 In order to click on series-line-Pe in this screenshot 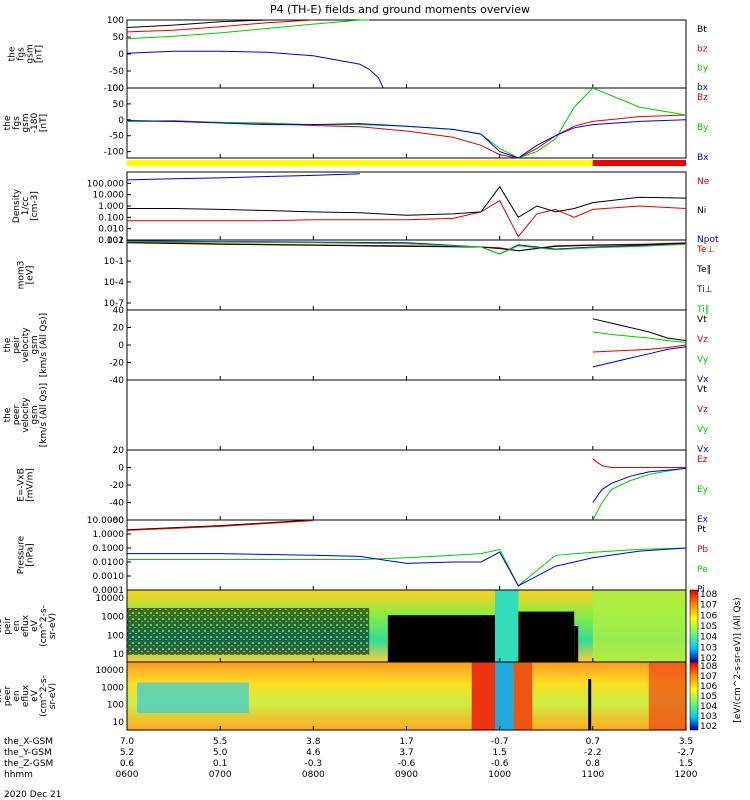, I will do `click(407, 567)`.